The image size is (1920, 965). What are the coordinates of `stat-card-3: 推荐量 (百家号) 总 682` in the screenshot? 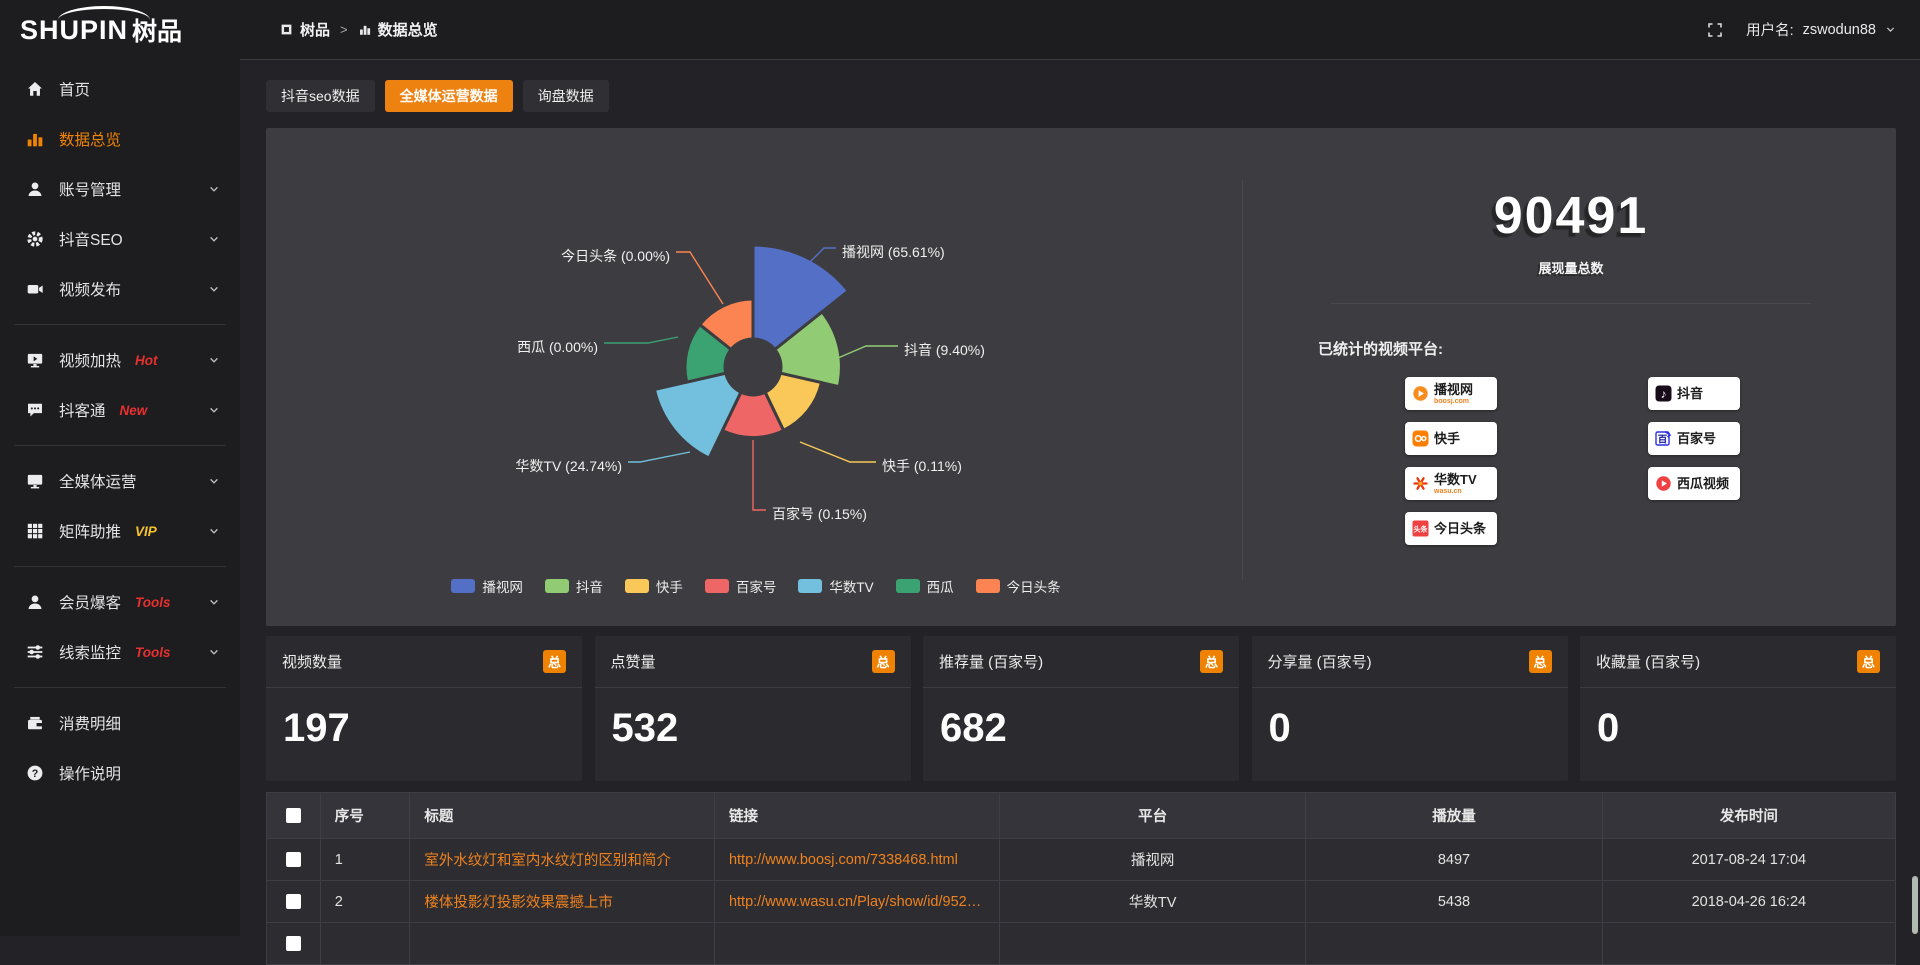 It's located at (1081, 708).